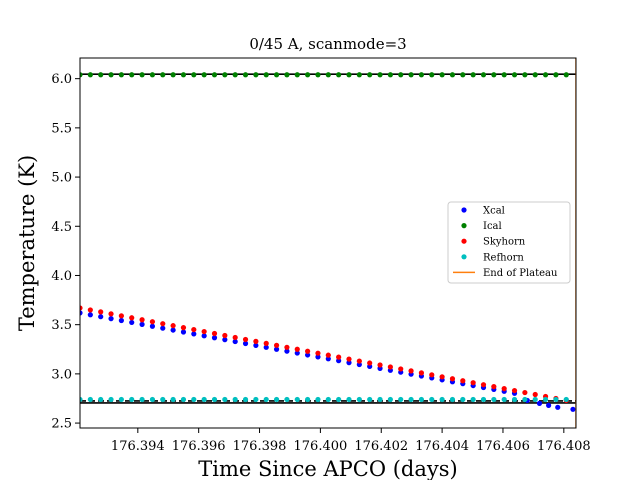 Image resolution: width=640 pixels, height=480 pixels. I want to click on x-tick-label: 176.396, so click(199, 446).